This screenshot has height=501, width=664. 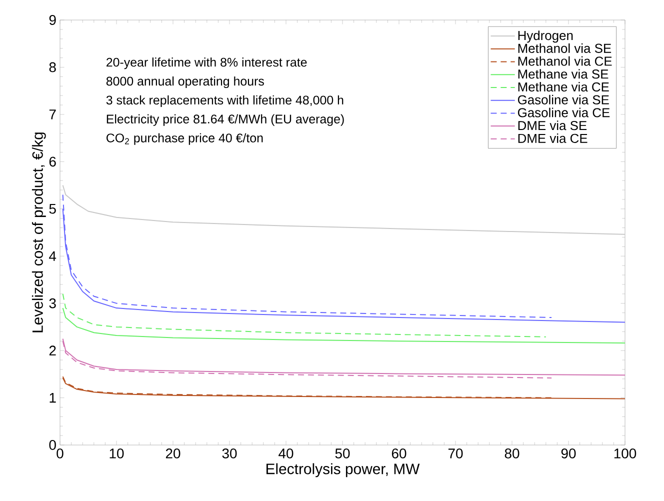 What do you see at coordinates (286, 453) in the screenshot?
I see `x-tick-label: 40` at bounding box center [286, 453].